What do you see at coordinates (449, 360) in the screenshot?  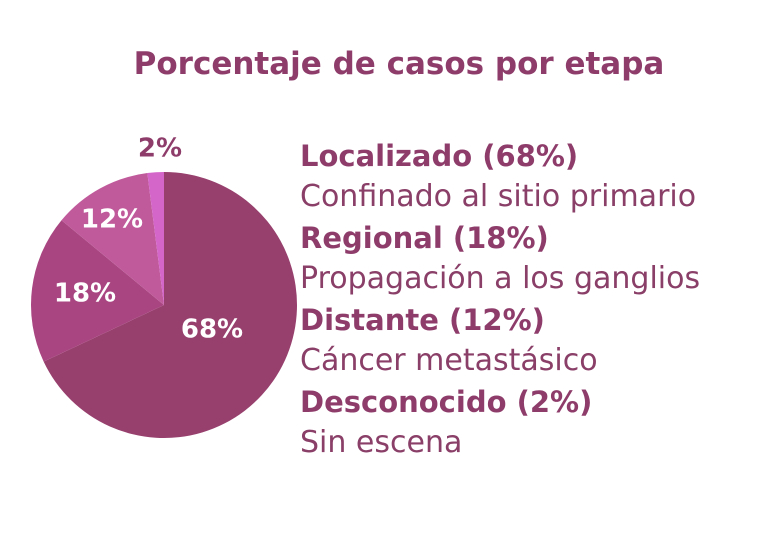 I see `legend-description: Cáncer metastásico` at bounding box center [449, 360].